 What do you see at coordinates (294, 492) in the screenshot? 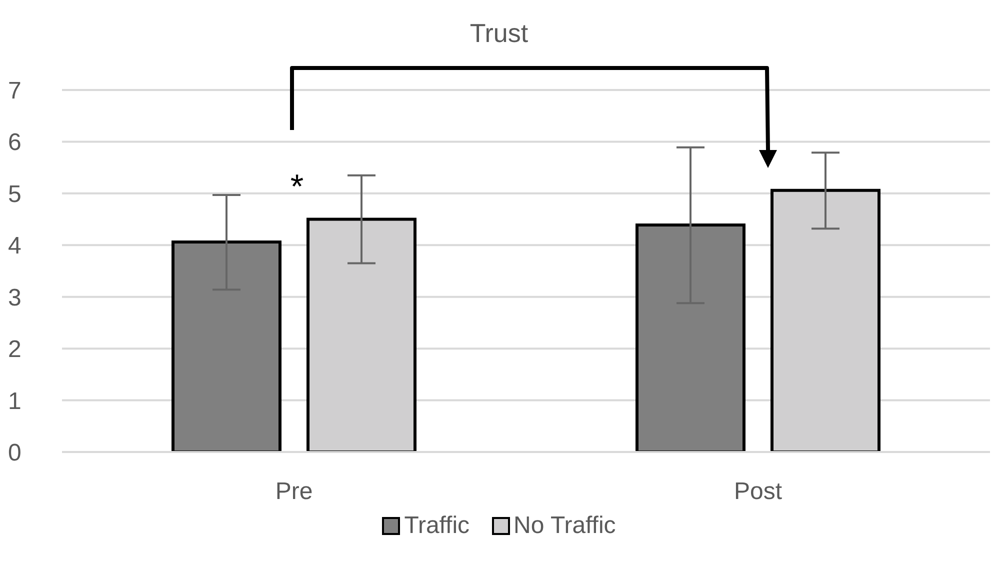
I see `x-tick-label: Pre` at bounding box center [294, 492].